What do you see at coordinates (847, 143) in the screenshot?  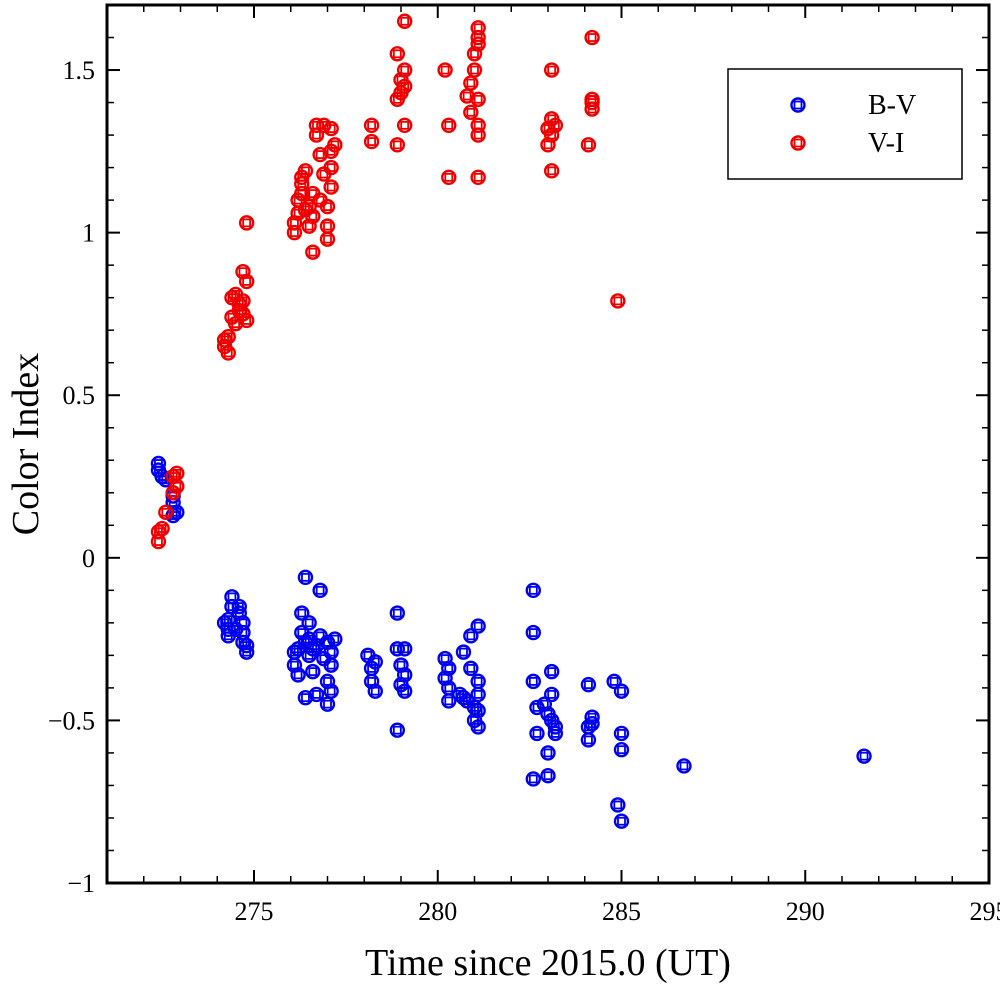 I see `legend-item-vi: V-I` at bounding box center [847, 143].